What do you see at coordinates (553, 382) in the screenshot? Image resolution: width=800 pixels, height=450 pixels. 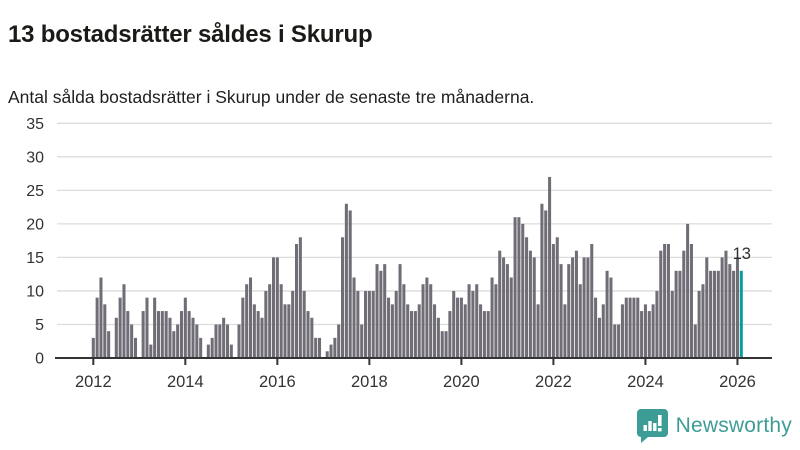 I see `x-axis-tick-label: 2022` at bounding box center [553, 382].